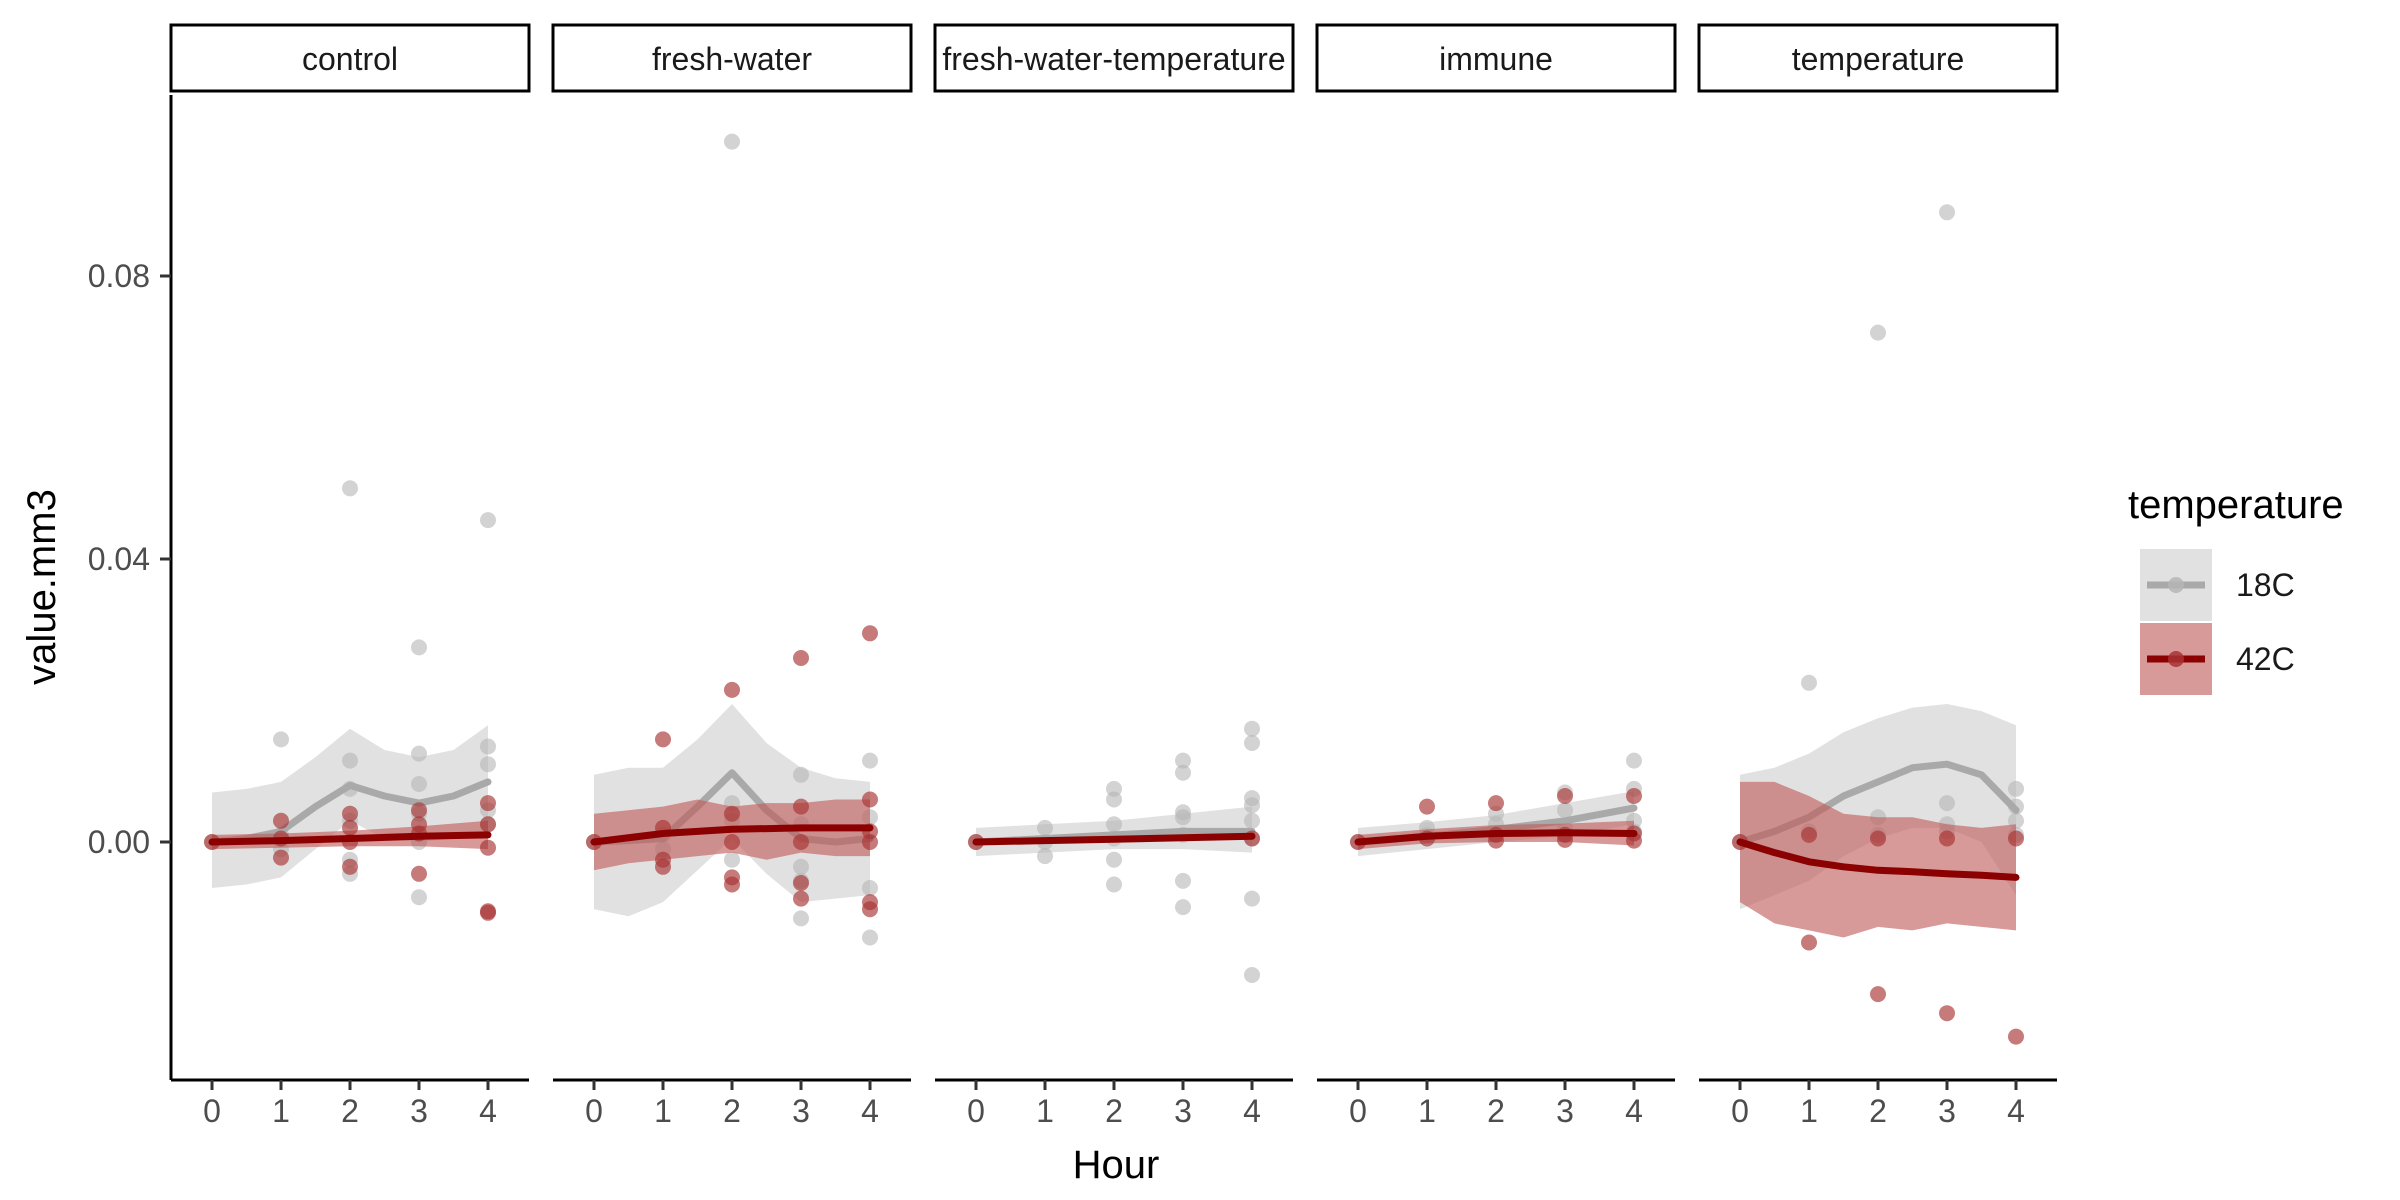 This screenshot has width=2400, height=1200. I want to click on legend-point-42C, so click(2176, 659).